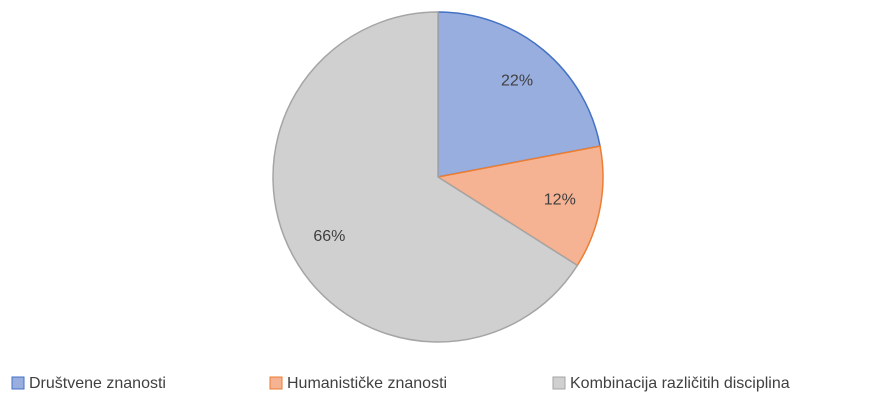 Image resolution: width=875 pixels, height=404 pixels. What do you see at coordinates (517, 81) in the screenshot?
I see `data-label: 22%` at bounding box center [517, 81].